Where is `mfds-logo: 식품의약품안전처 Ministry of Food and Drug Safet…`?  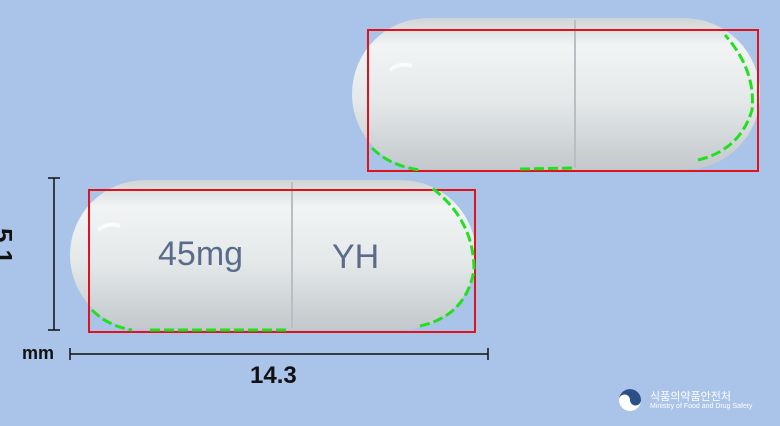
mfds-logo: 식품의약품안전처 Ministry of Food and Drug Safet… is located at coordinates (685, 401).